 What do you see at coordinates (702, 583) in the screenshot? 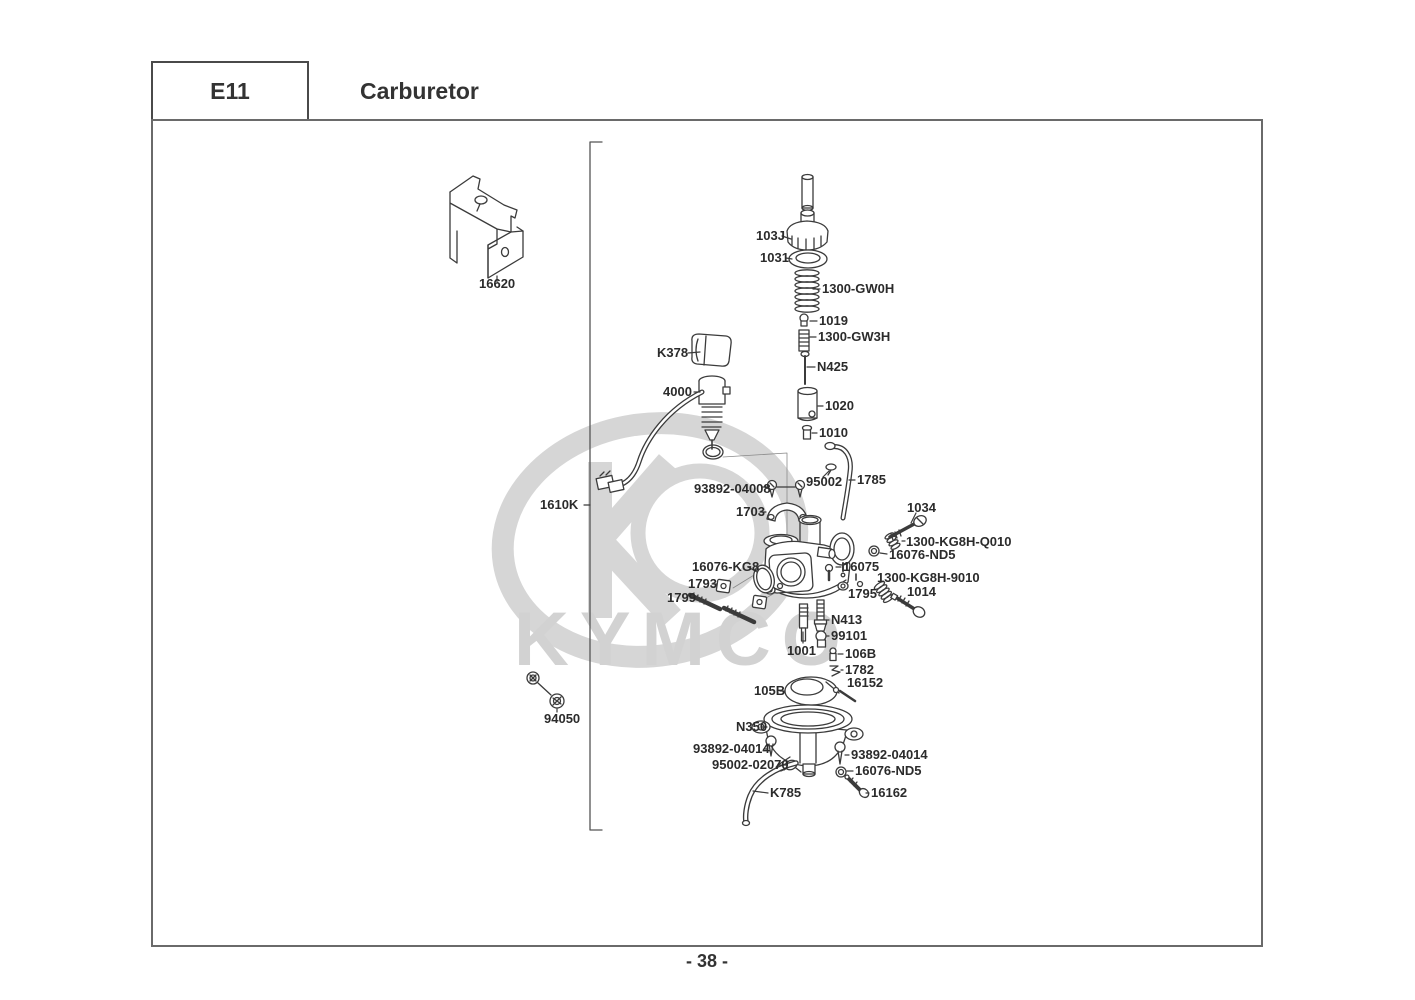
I see `part-label-1793: 1793` at bounding box center [702, 583].